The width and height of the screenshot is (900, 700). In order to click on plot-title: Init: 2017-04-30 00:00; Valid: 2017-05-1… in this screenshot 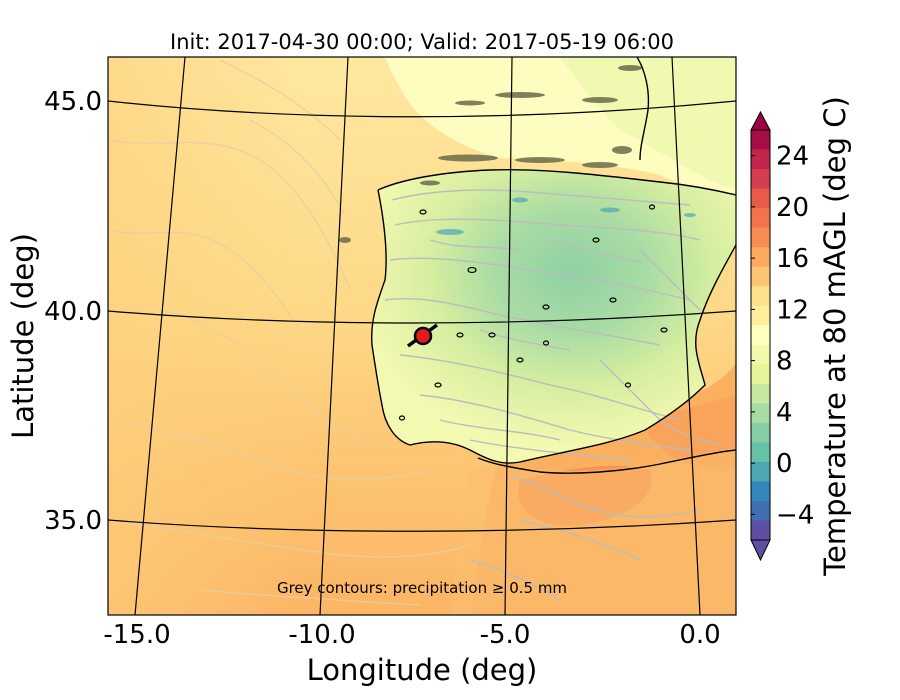, I will do `click(422, 42)`.